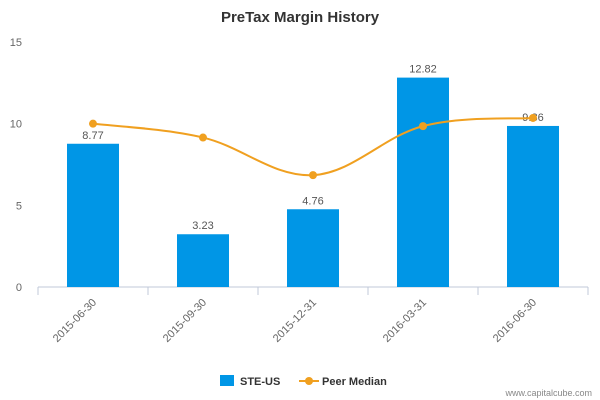 This screenshot has height=400, width=600. What do you see at coordinates (227, 380) in the screenshot?
I see `legend-swatch-ste-us` at bounding box center [227, 380].